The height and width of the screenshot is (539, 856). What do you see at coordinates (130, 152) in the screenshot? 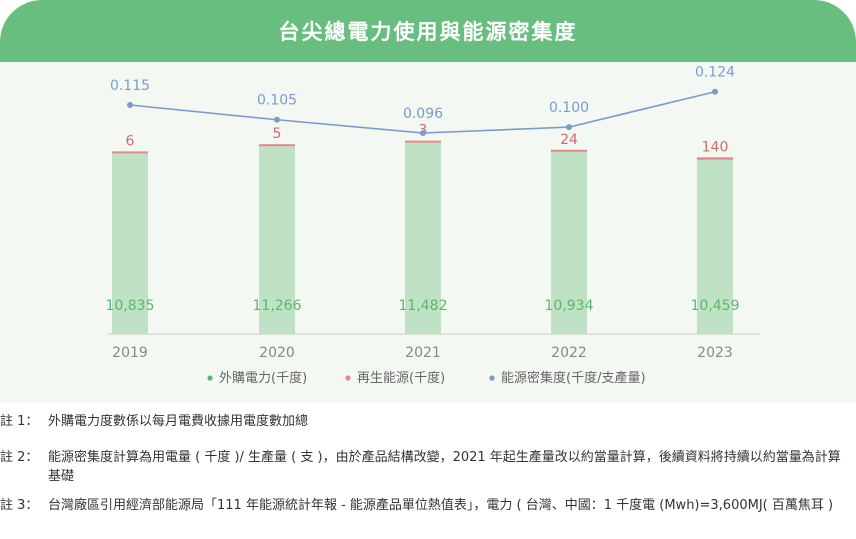
I see `bar-renewable-2019` at bounding box center [130, 152].